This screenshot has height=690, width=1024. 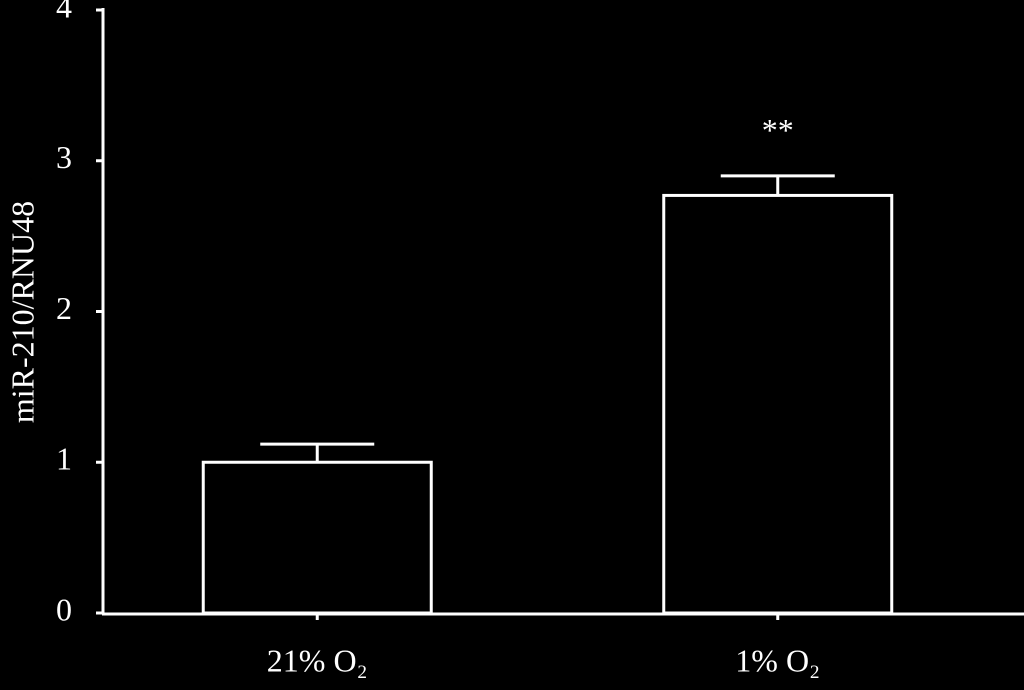 I want to click on y-tick-label: 4, so click(x=64, y=12).